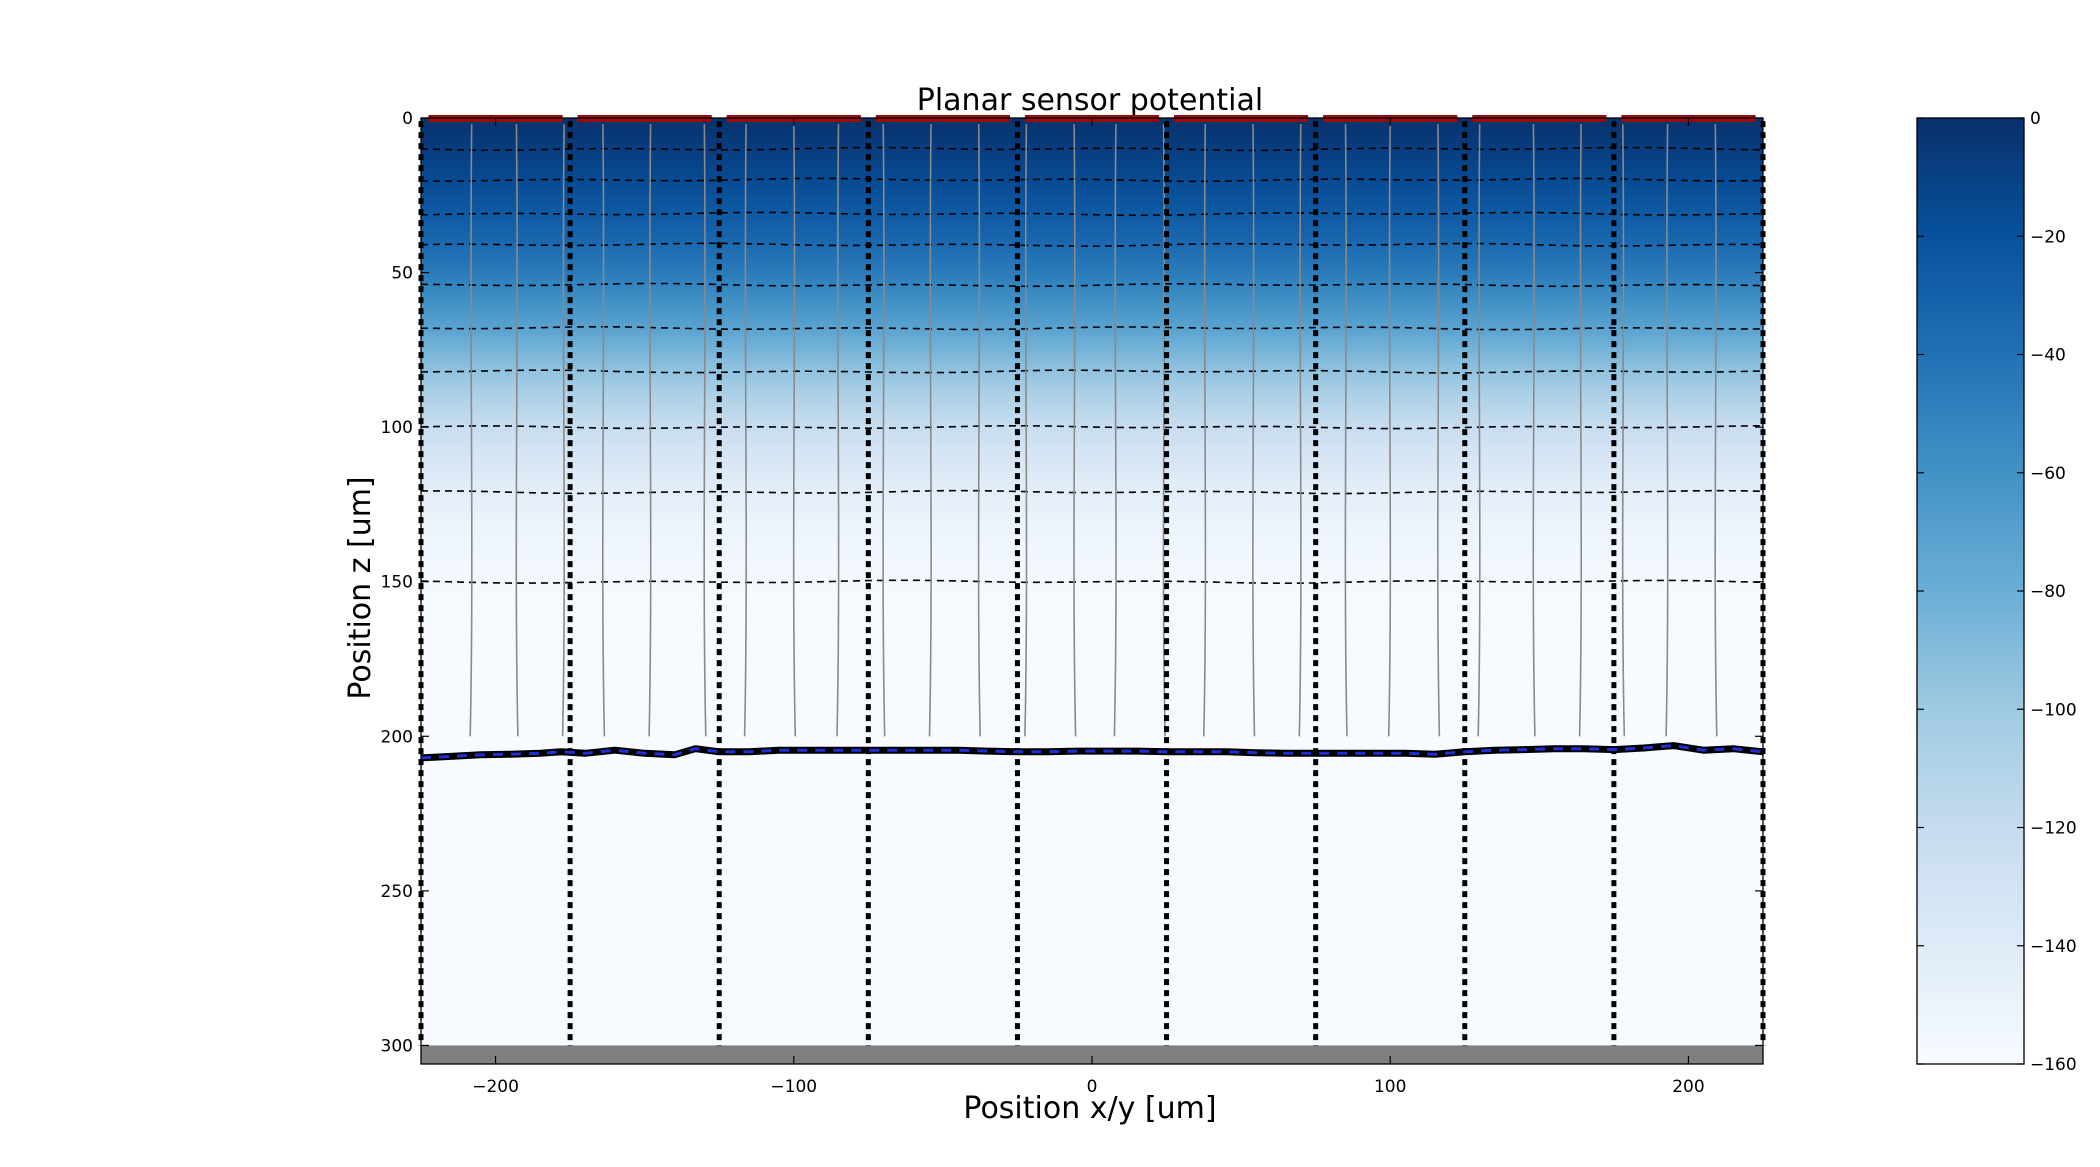 Image resolution: width=2100 pixels, height=1167 pixels. Describe the element at coordinates (2048, 592) in the screenshot. I see `colorbar-tick-label: −80` at that location.